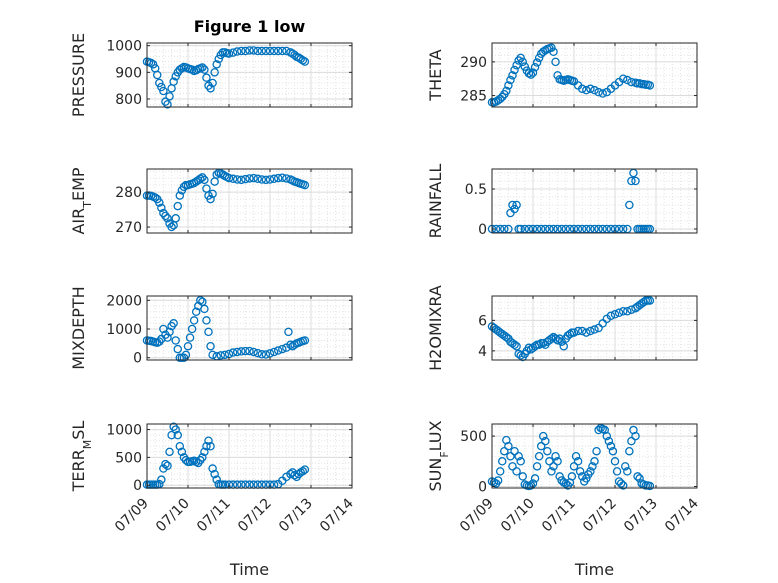 The image size is (778, 583). Describe the element at coordinates (296, 516) in the screenshot. I see `x-tick-label: 07/13` at that location.